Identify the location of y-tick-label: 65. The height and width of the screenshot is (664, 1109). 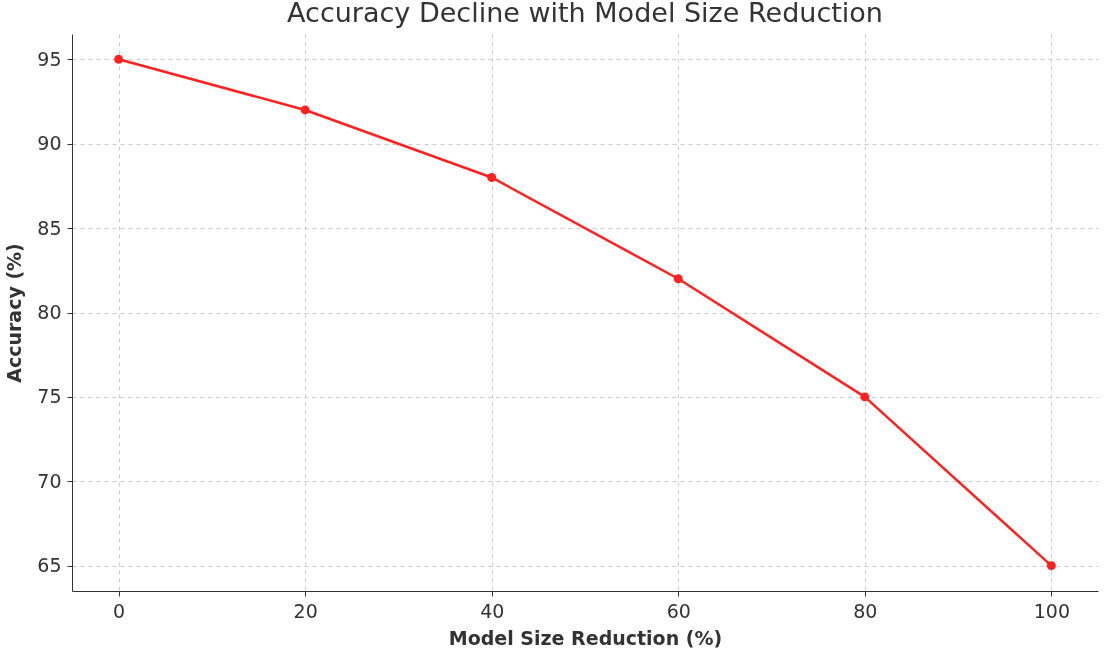
(49, 565).